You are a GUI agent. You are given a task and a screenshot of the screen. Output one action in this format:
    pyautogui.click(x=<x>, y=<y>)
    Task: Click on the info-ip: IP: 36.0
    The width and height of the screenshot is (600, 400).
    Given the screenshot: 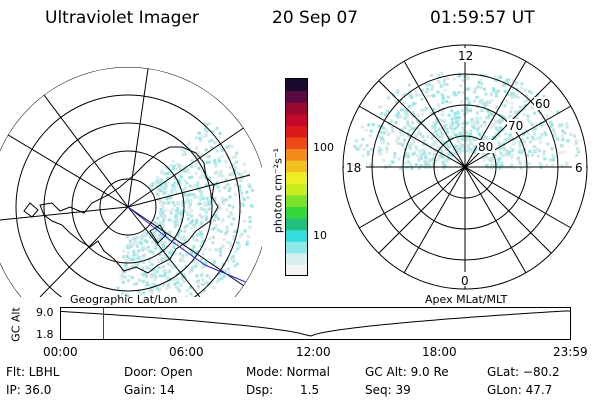 What is the action you would take?
    pyautogui.click(x=29, y=390)
    